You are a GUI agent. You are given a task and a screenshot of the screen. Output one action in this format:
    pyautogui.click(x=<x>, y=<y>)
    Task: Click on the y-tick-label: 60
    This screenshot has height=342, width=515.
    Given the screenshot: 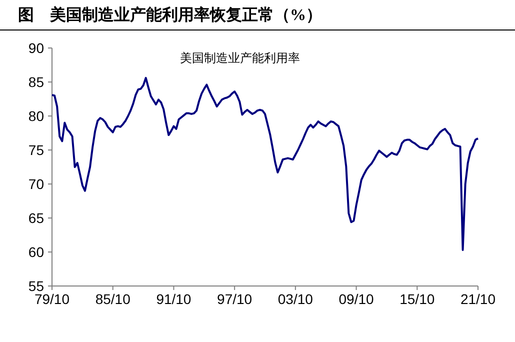 What is the action you would take?
    pyautogui.click(x=36, y=252)
    